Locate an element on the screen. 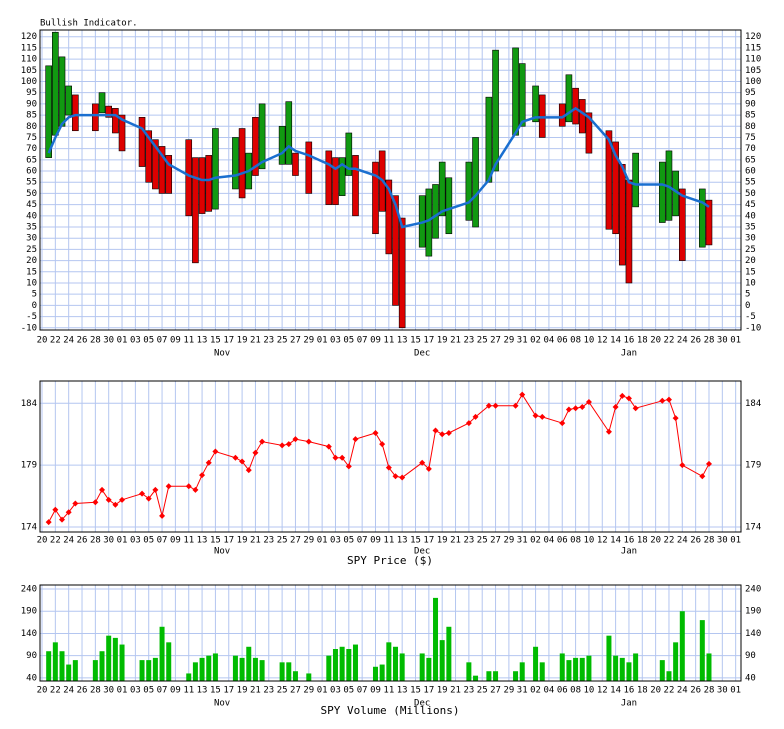 The width and height of the screenshot is (784, 729). x-tick-label: 21 is located at coordinates (455, 541).